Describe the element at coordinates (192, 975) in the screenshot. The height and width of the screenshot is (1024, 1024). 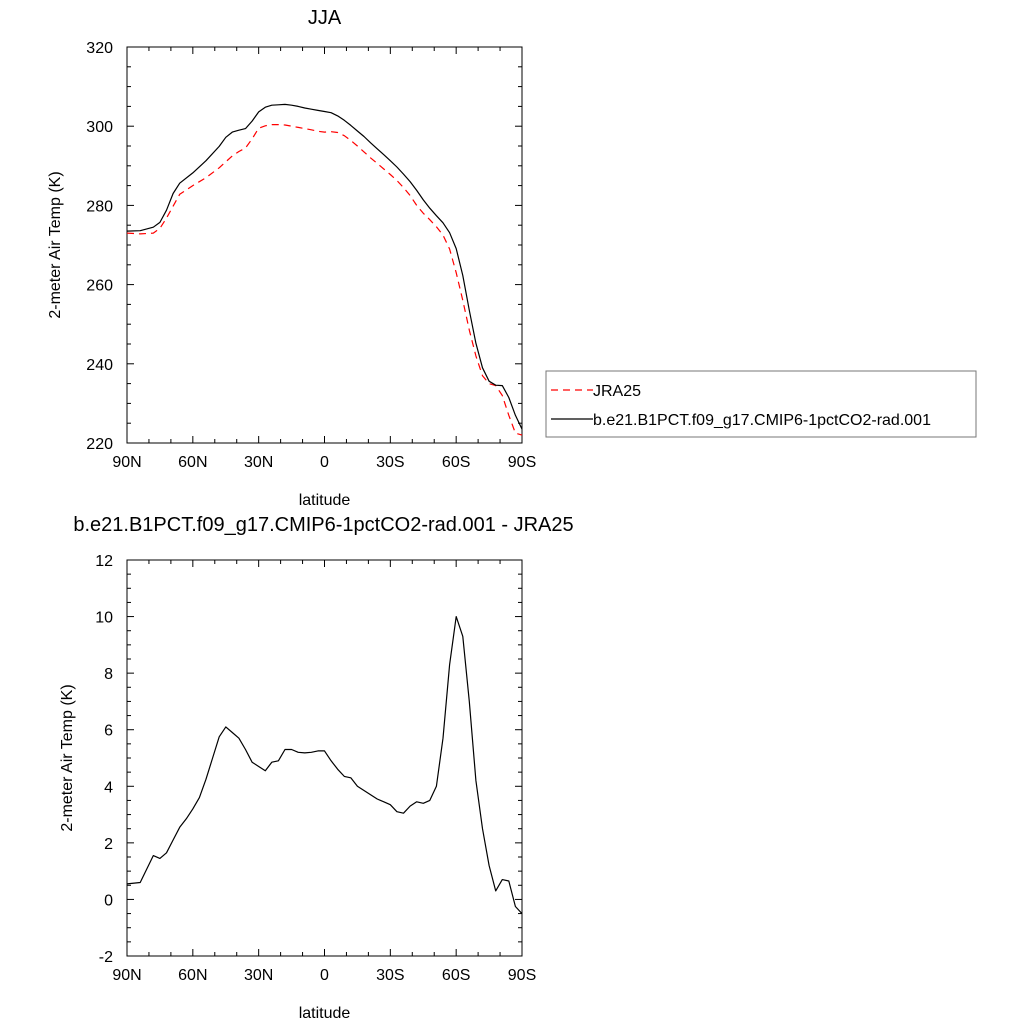
I see `chart2-x-tick-label: 60N` at that location.